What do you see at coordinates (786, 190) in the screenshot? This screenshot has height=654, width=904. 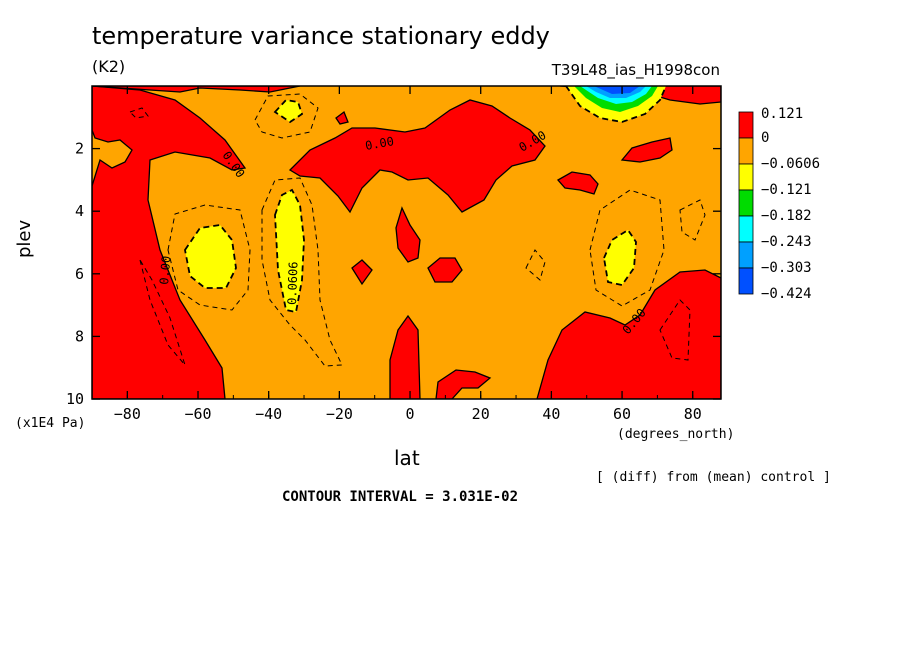 I see `colorbar-label: −0.121` at bounding box center [786, 190].